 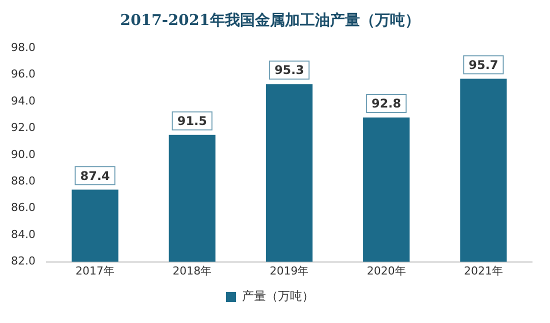 I want to click on data-label: 92.8, so click(x=387, y=103).